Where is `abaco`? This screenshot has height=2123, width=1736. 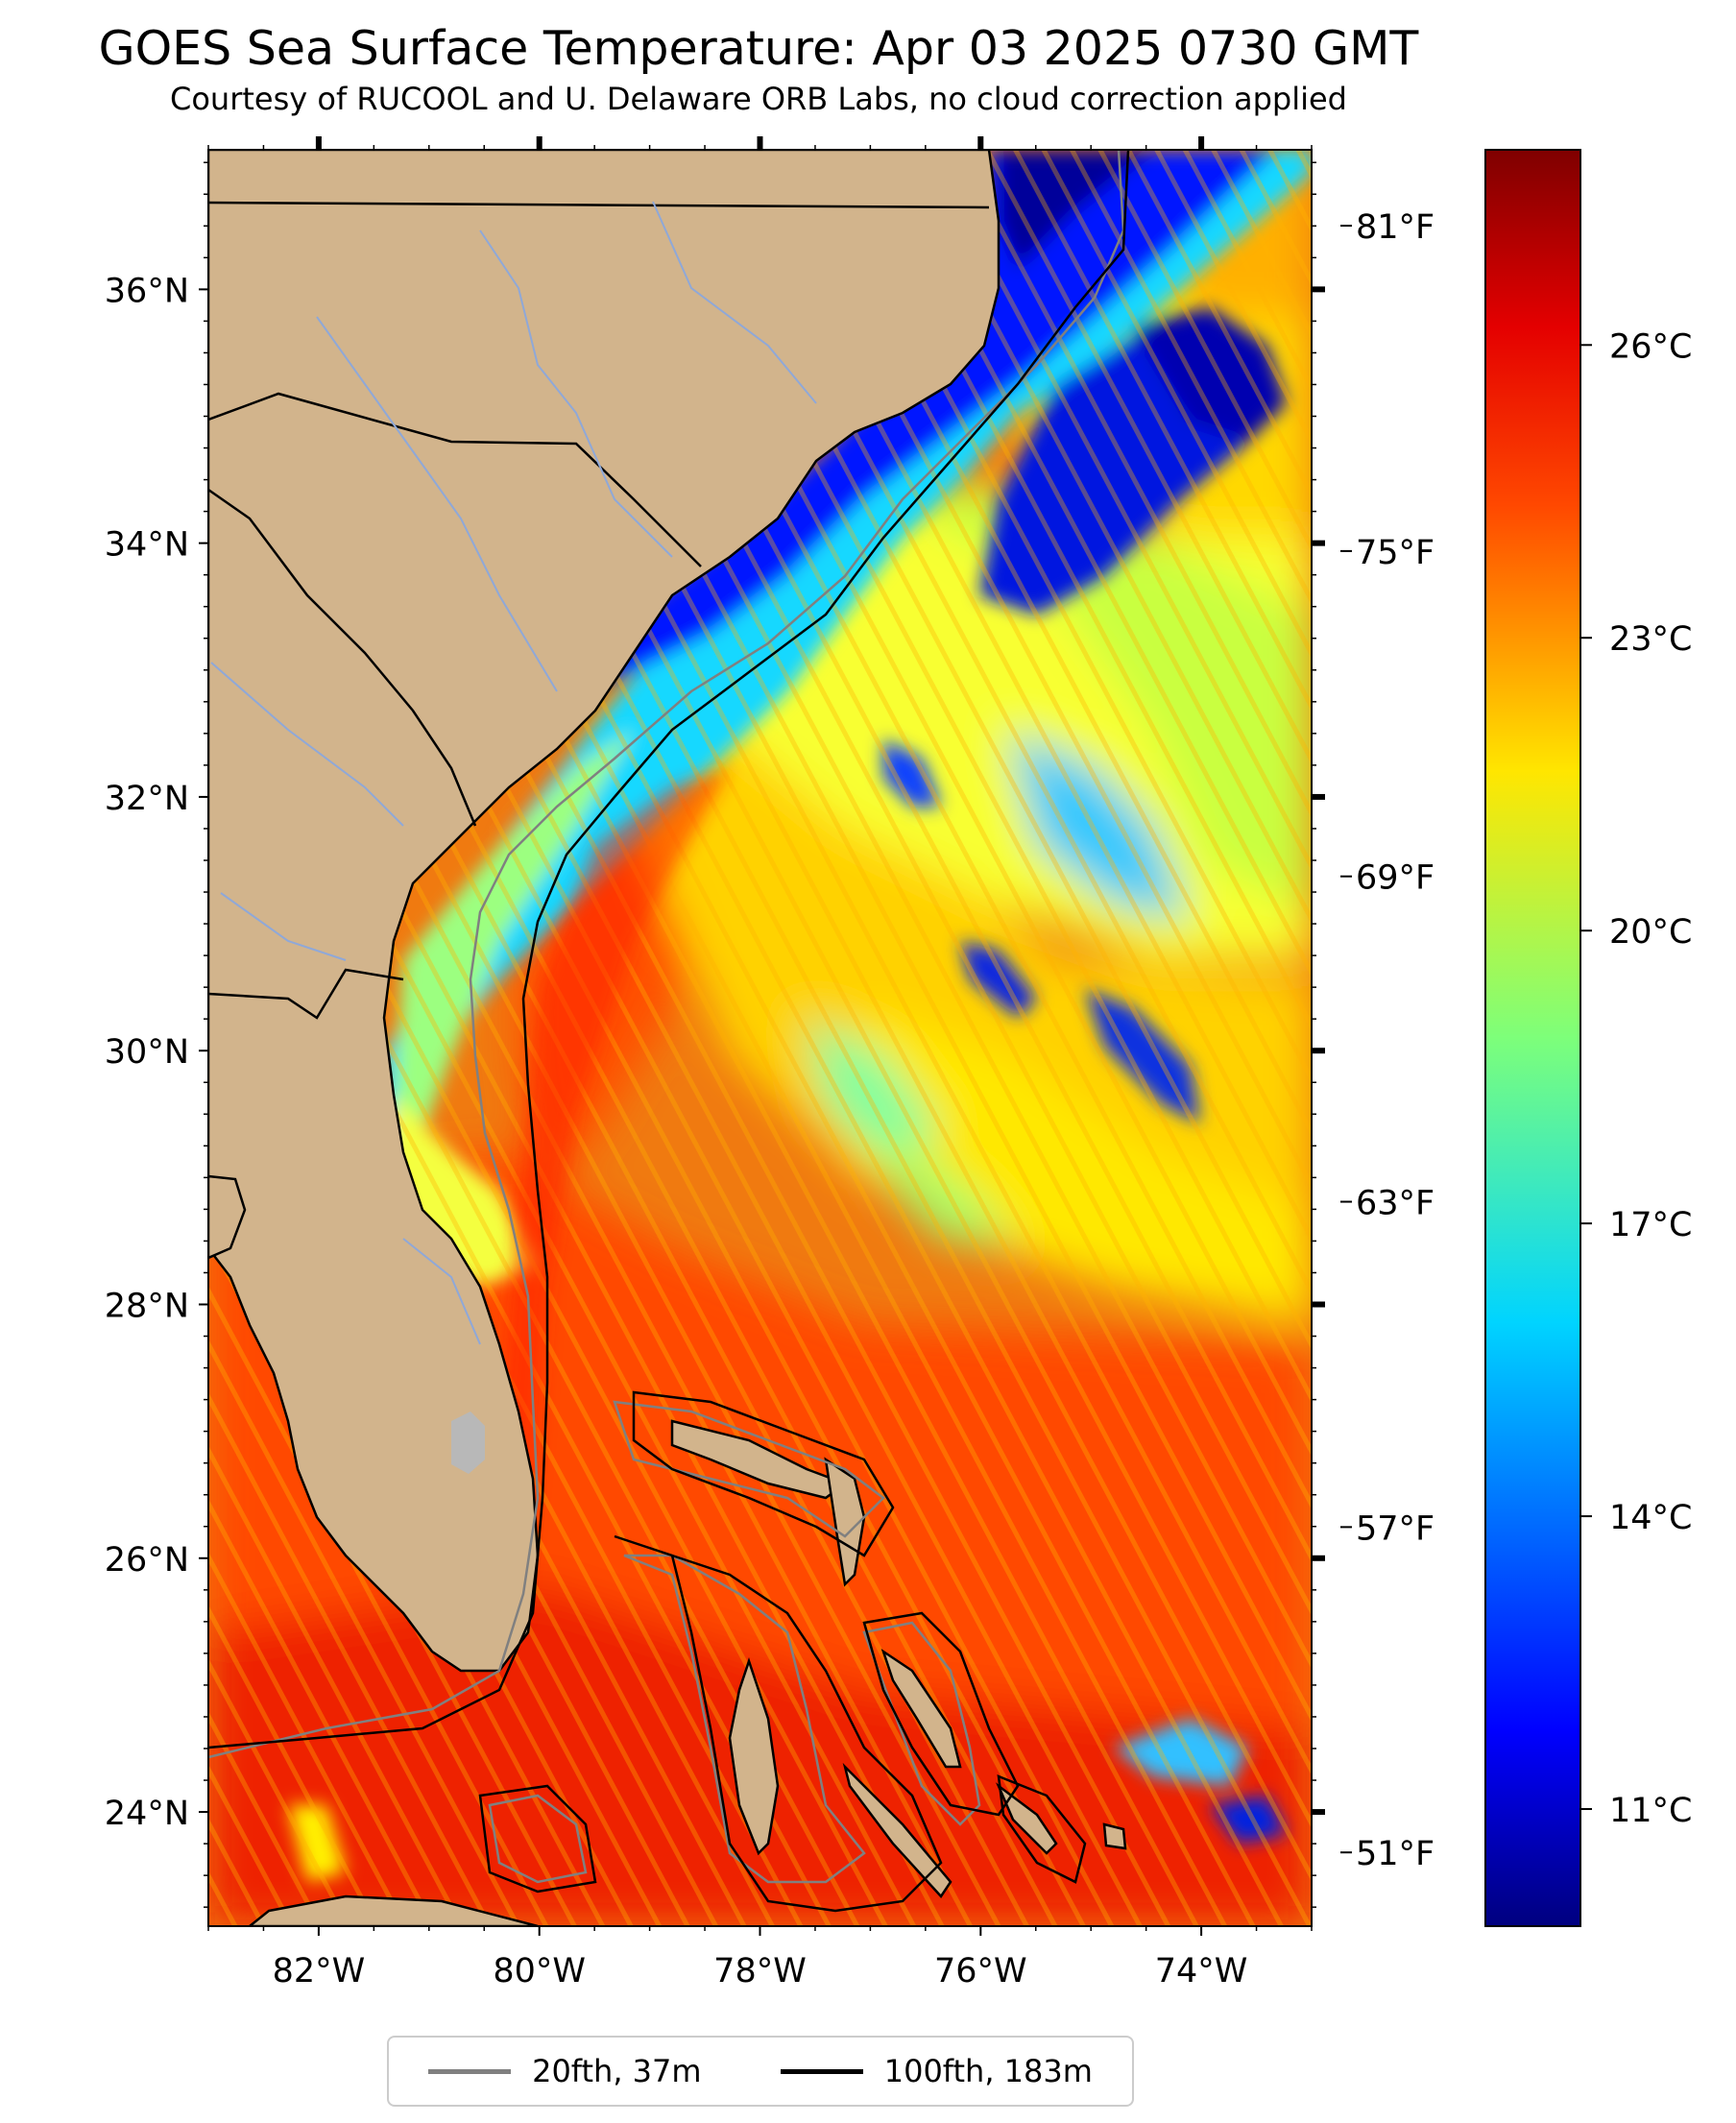
abaco is located at coordinates (845, 1522).